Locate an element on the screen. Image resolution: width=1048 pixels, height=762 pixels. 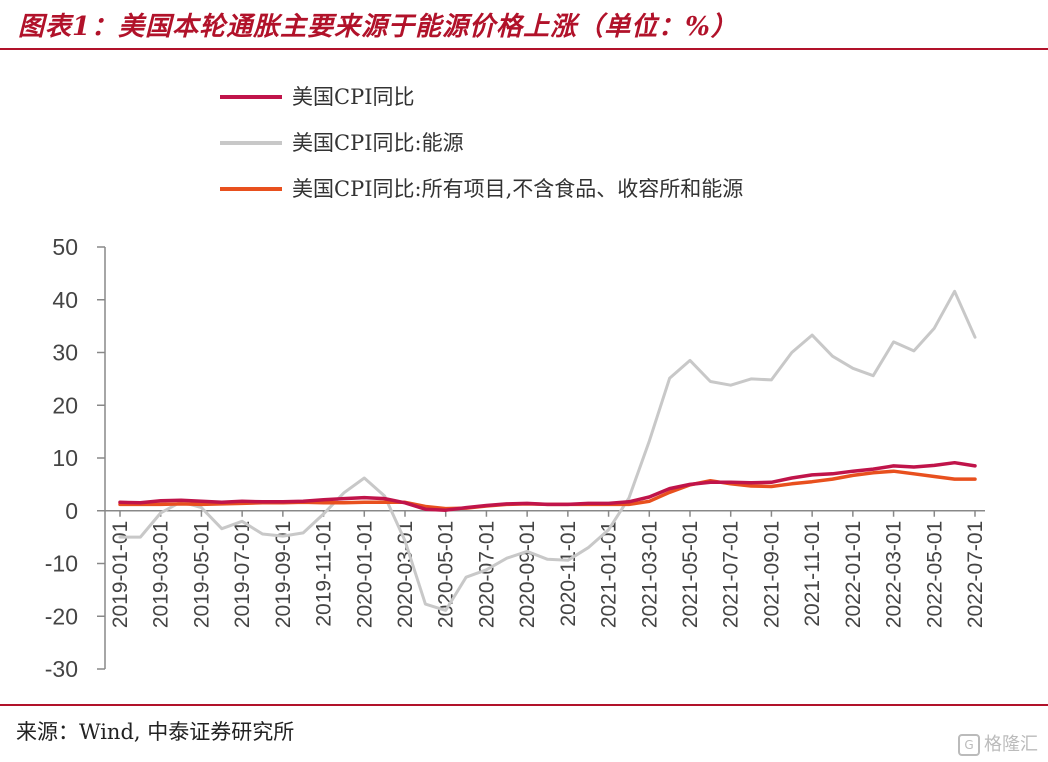
legend-label: 美国CPI同比:能源 is located at coordinates (378, 143).